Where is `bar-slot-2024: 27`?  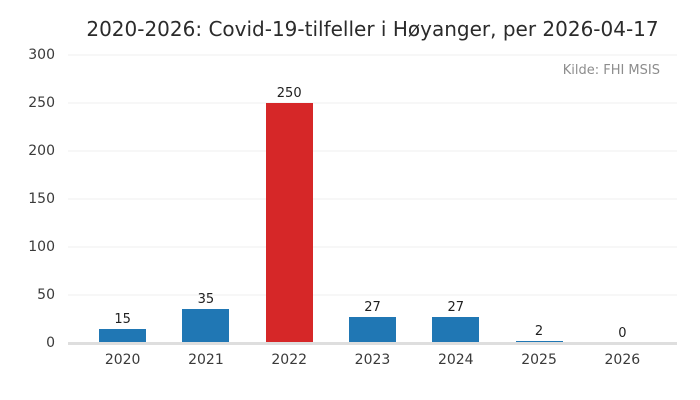
bar-slot-2024: 27 is located at coordinates (455, 199).